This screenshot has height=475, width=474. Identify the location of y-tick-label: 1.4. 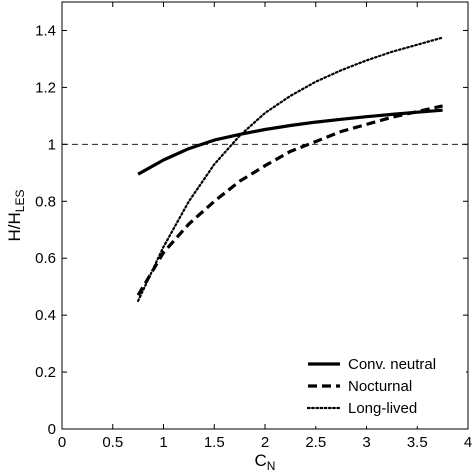
(45, 30).